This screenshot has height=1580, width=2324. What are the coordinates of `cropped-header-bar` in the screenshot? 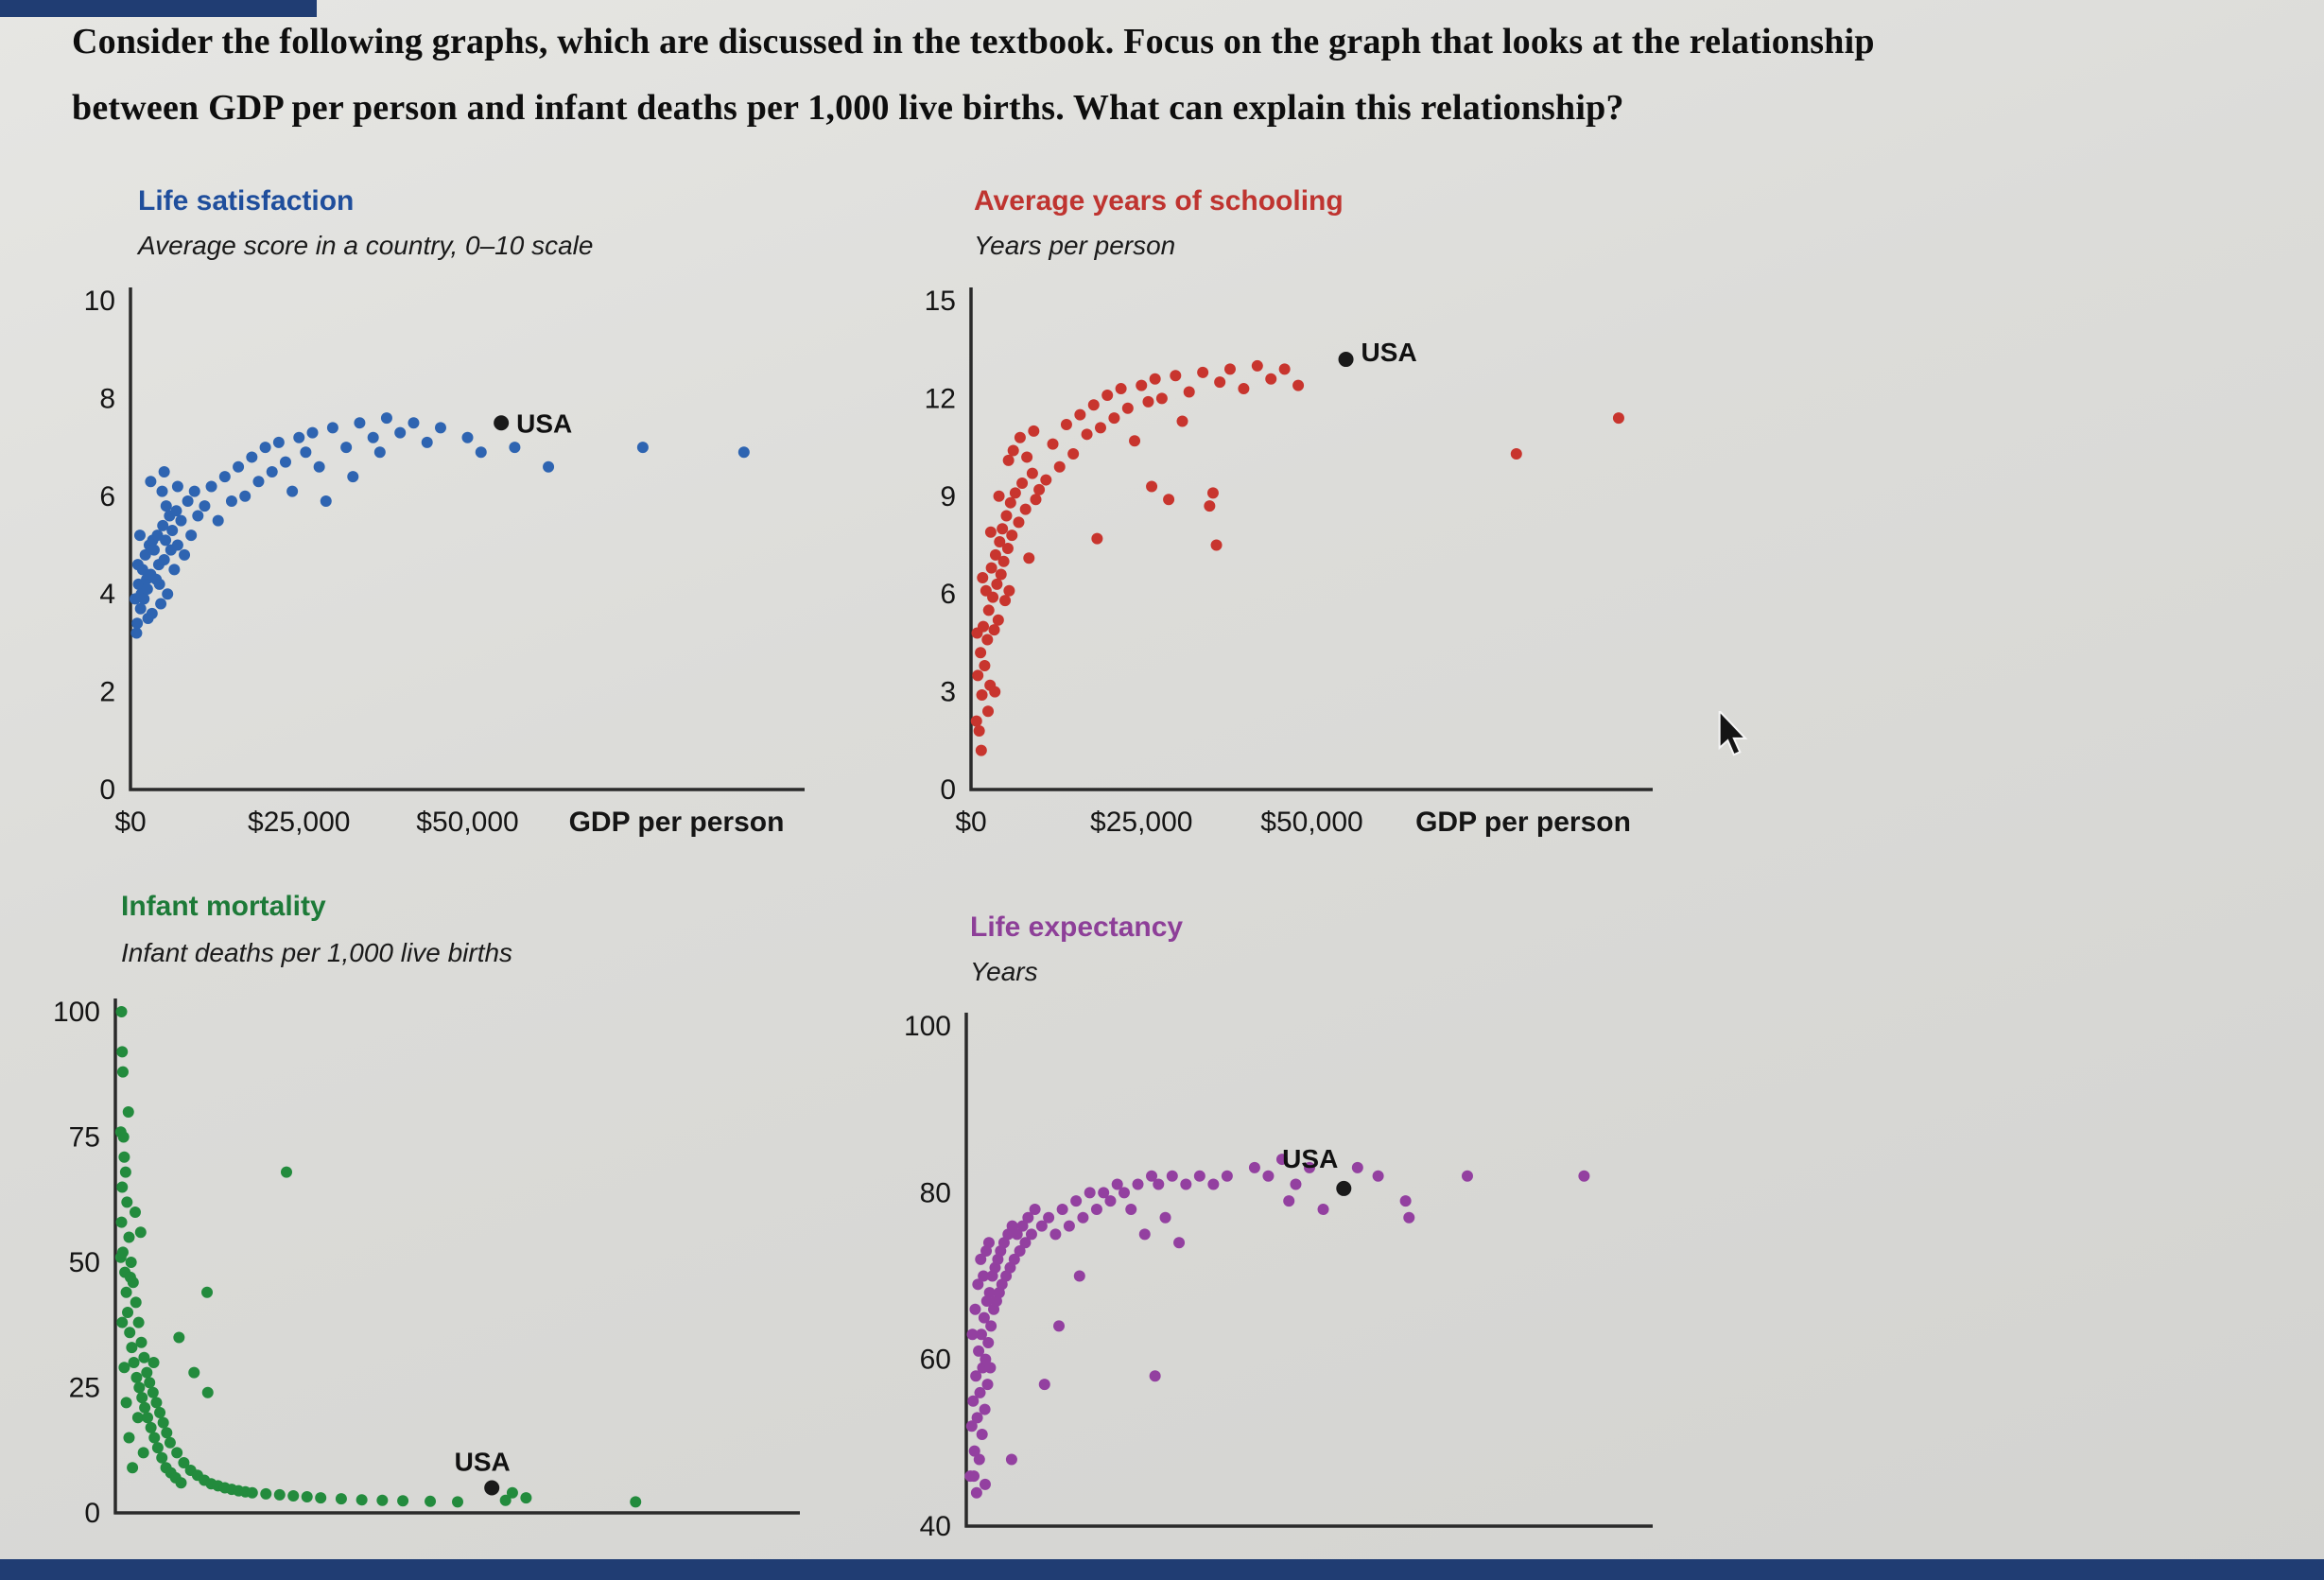 It's located at (158, 8).